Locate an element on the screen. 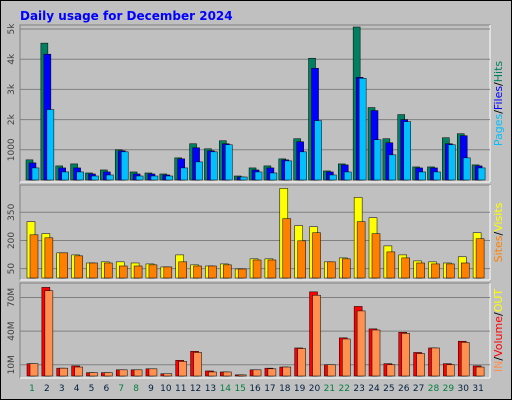 The image size is (512, 404). x-tick-label: 12 is located at coordinates (195, 389).